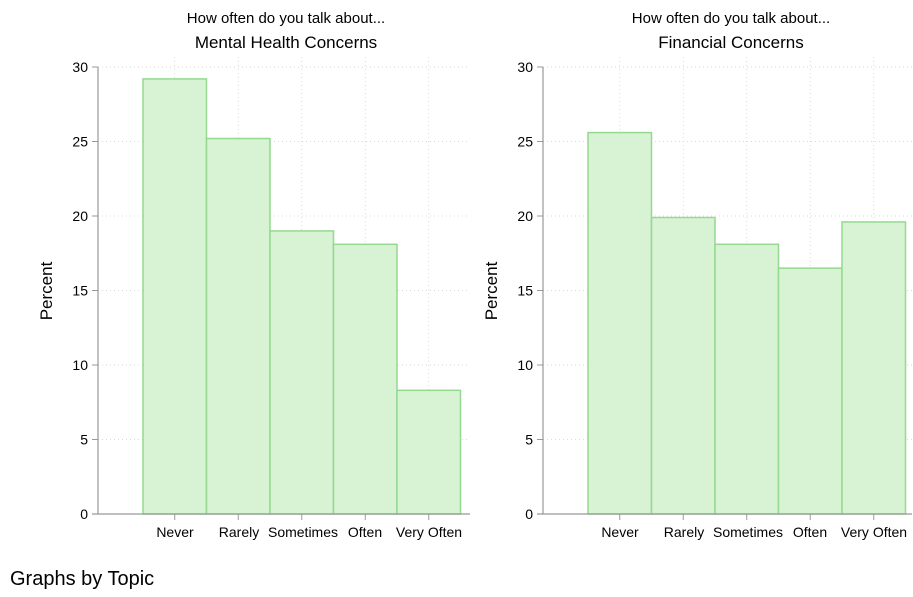 The height and width of the screenshot is (597, 913). Describe the element at coordinates (731, 42) in the screenshot. I see `chart-title: Financial Concerns` at that location.